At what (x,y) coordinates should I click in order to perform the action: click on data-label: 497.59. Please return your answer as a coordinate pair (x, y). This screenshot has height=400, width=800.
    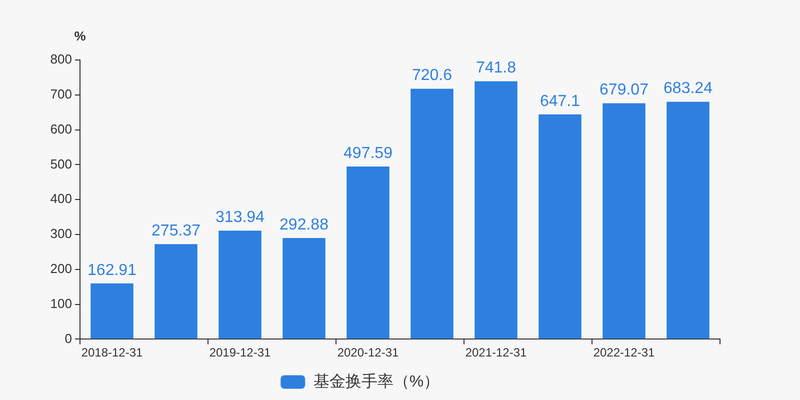
    Looking at the image, I should click on (368, 153).